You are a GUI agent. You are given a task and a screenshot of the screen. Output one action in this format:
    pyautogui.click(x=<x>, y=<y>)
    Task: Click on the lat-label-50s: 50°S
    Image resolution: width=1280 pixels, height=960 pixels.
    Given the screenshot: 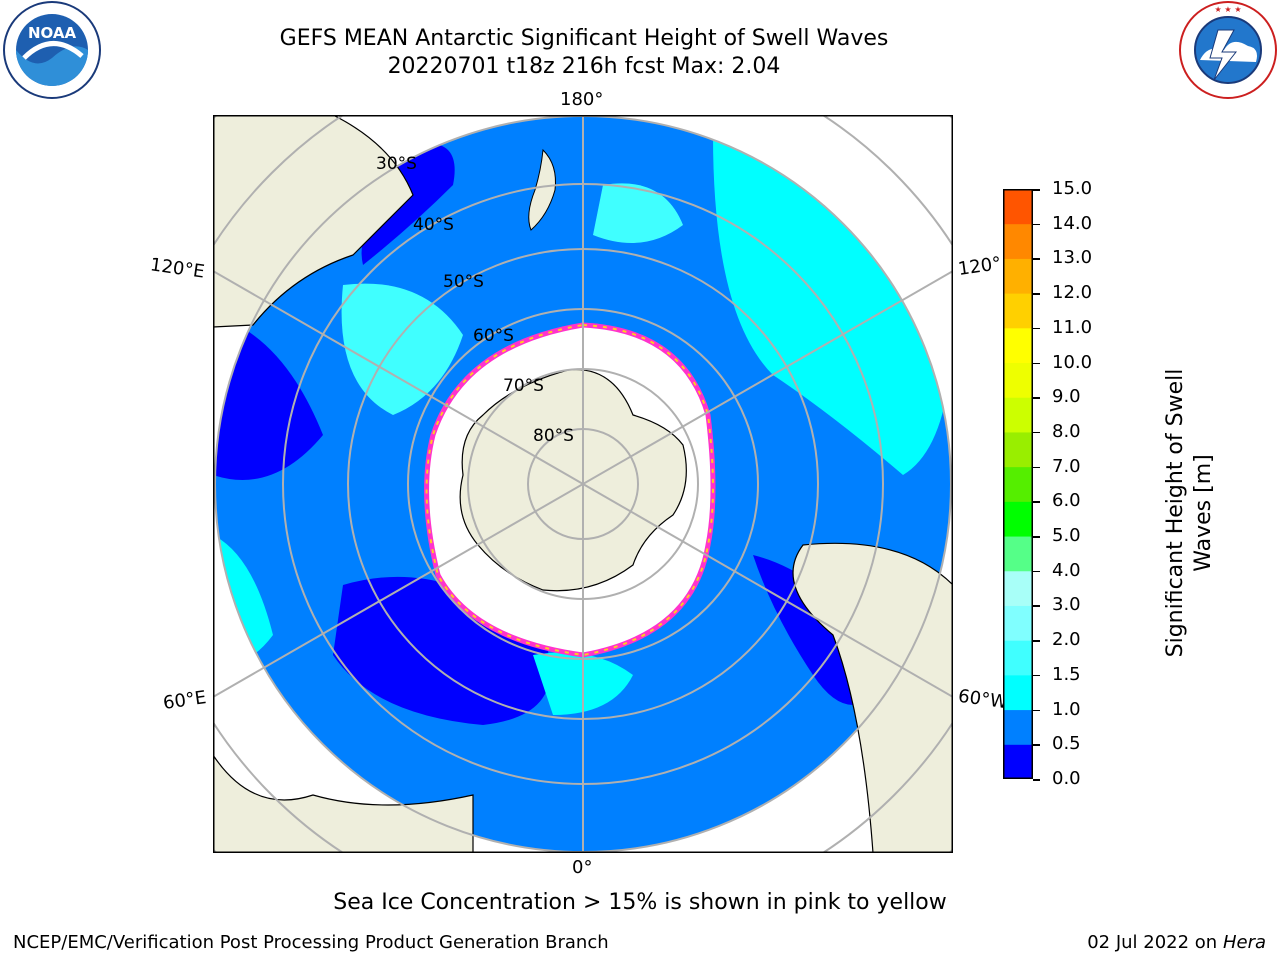 What is the action you would take?
    pyautogui.click(x=463, y=282)
    